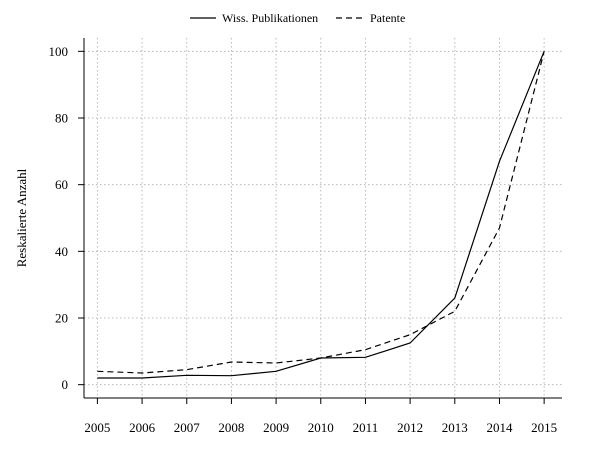 This screenshot has width=600, height=450. I want to click on x-tick-label: 2012, so click(410, 427).